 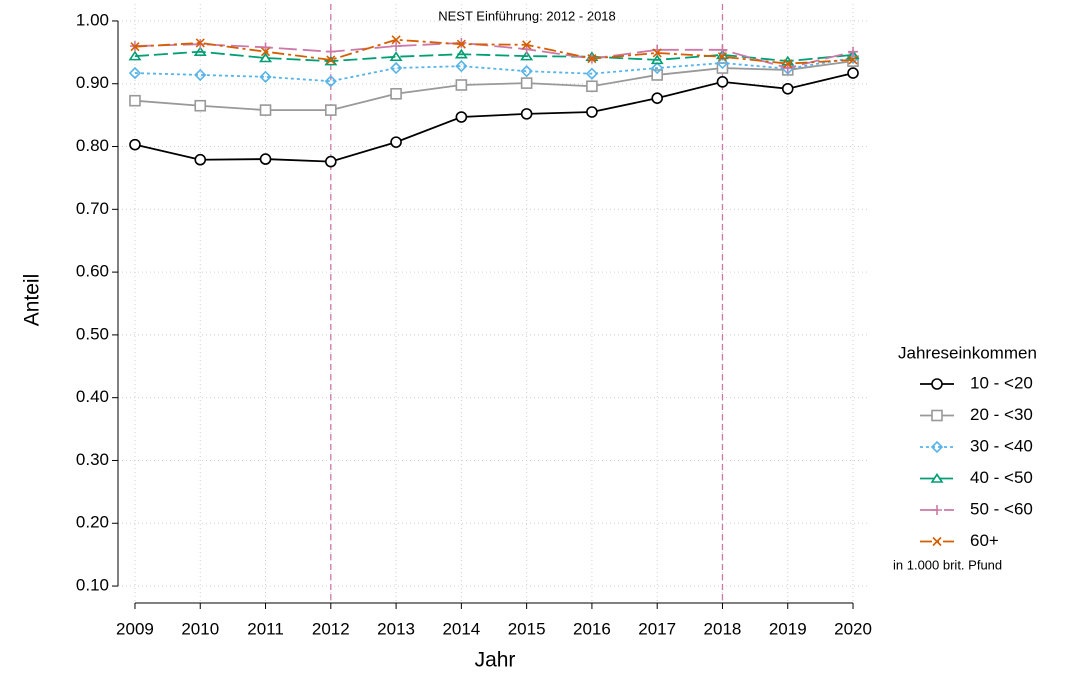 What do you see at coordinates (92, 82) in the screenshot?
I see `y-tick-label: 0.90` at bounding box center [92, 82].